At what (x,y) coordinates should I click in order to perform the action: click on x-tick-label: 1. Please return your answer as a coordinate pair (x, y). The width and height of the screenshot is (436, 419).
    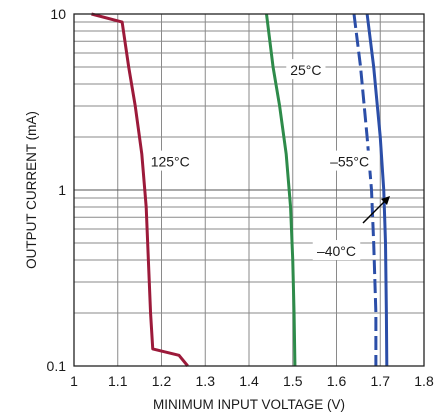
    Looking at the image, I should click on (74, 381).